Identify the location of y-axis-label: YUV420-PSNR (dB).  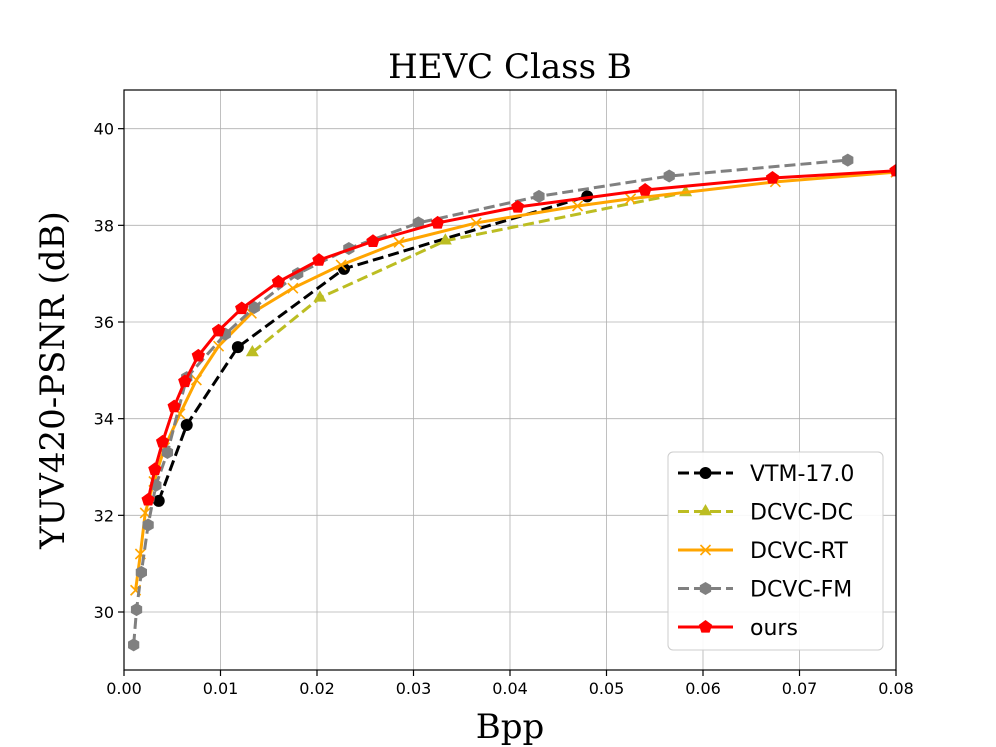
(53, 380).